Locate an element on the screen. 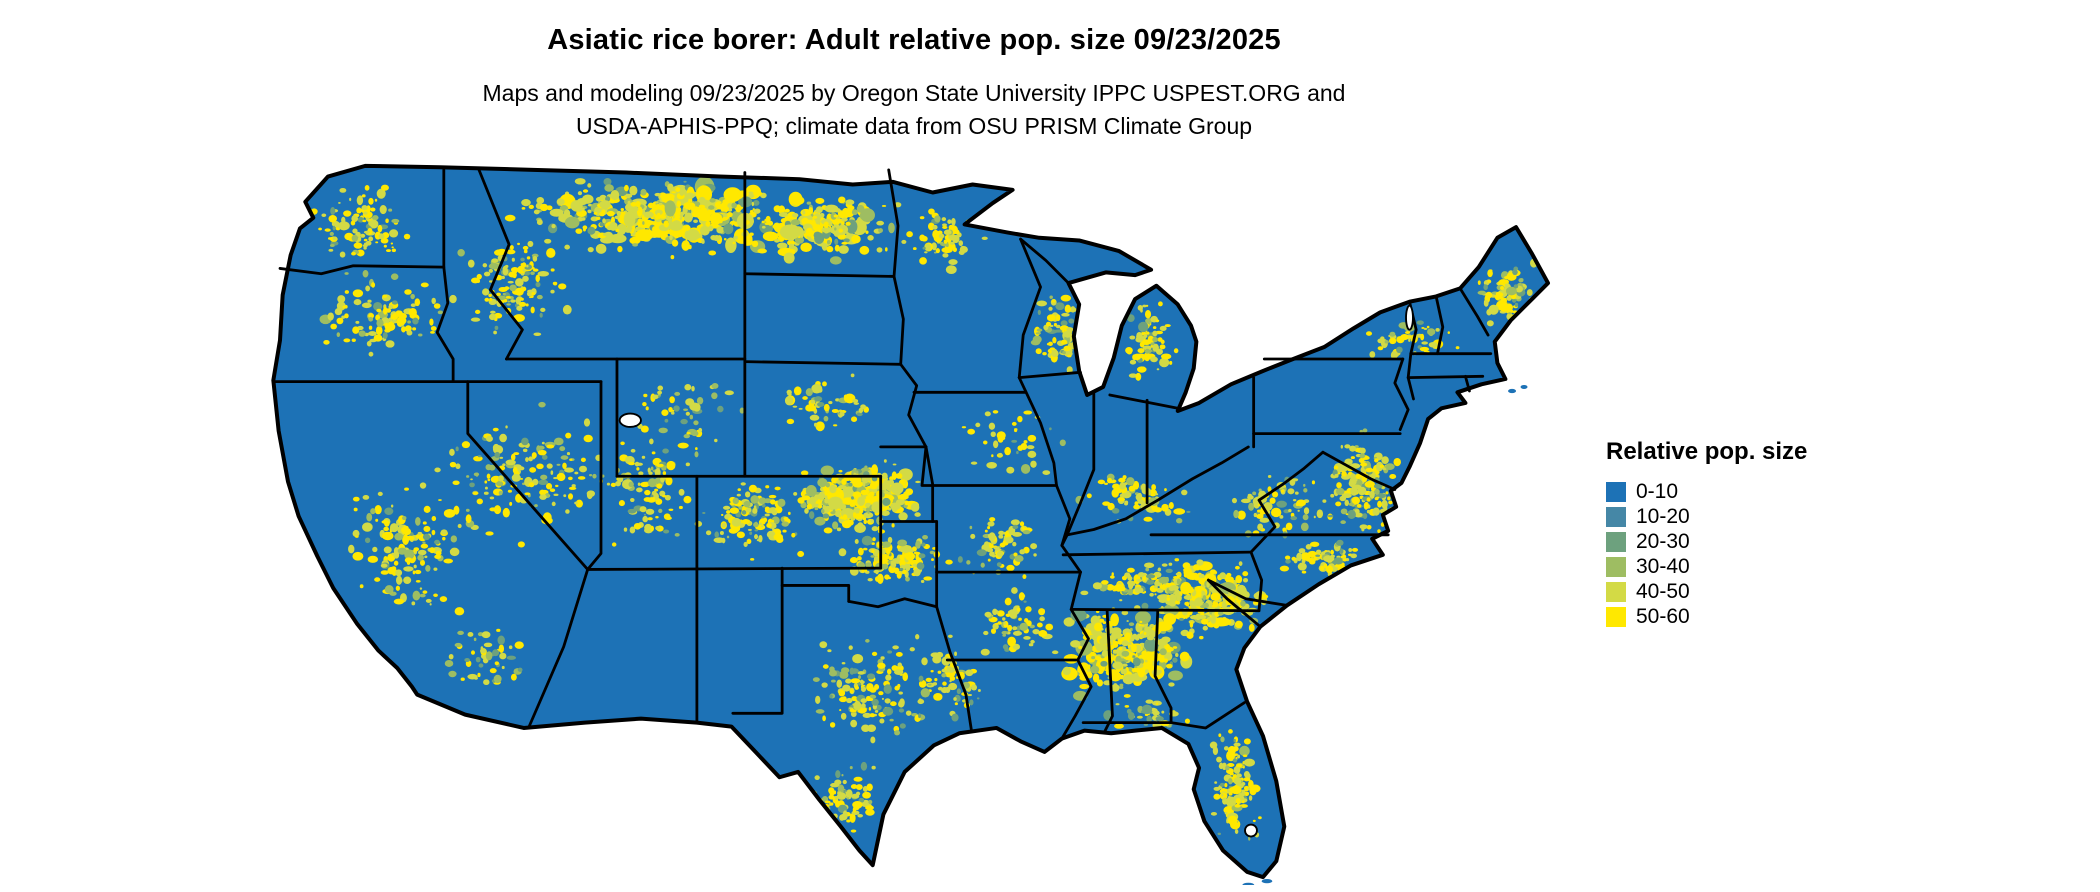 Image resolution: width=2100 pixels, height=892 pixels. legend-item-label: 10-20 is located at coordinates (1663, 516).